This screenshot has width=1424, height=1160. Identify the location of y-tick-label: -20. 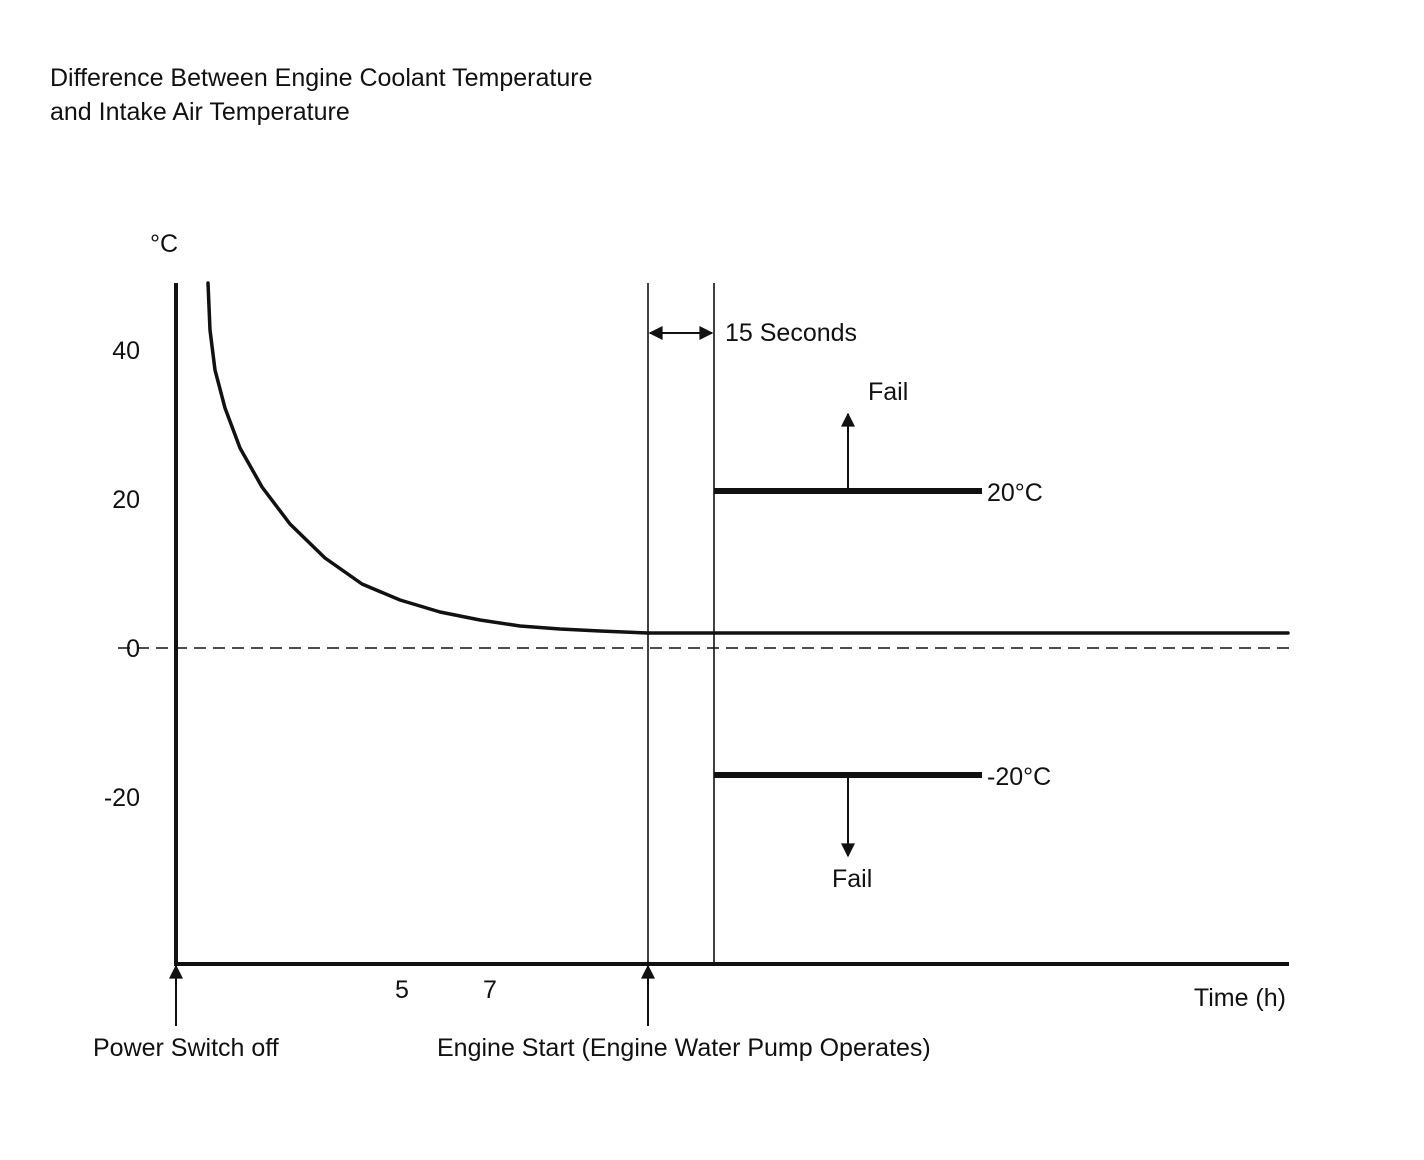
(122, 798).